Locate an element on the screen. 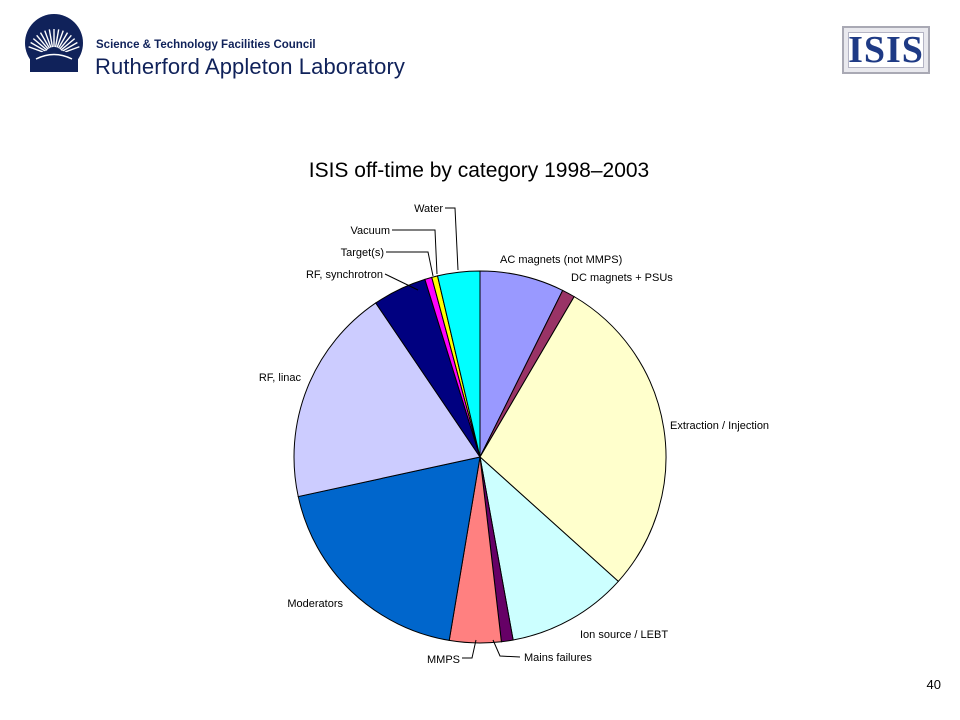 The height and width of the screenshot is (720, 960). pie-slice-moderators is located at coordinates (389, 549).